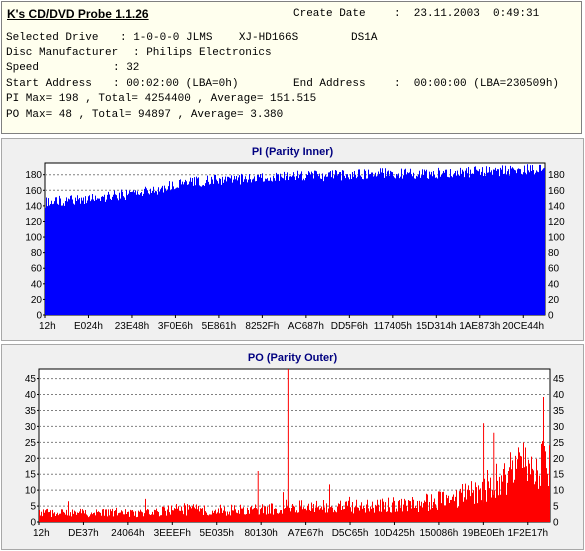  What do you see at coordinates (556, 238) in the screenshot?
I see `y-tick-label-right: 100` at bounding box center [556, 238].